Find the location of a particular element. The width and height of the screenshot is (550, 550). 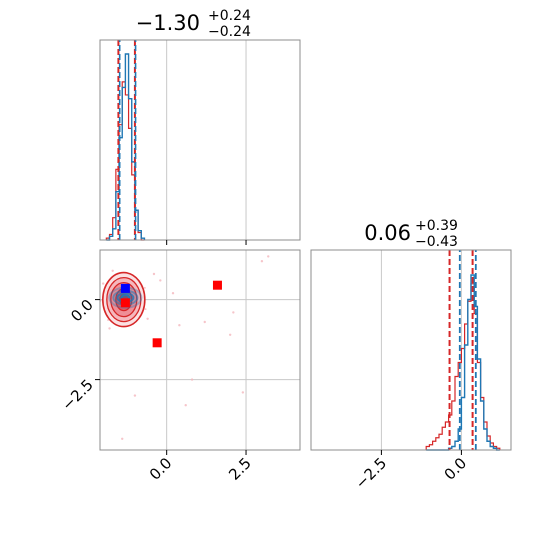

y-tick-label: 0.0 is located at coordinates (82, 311).